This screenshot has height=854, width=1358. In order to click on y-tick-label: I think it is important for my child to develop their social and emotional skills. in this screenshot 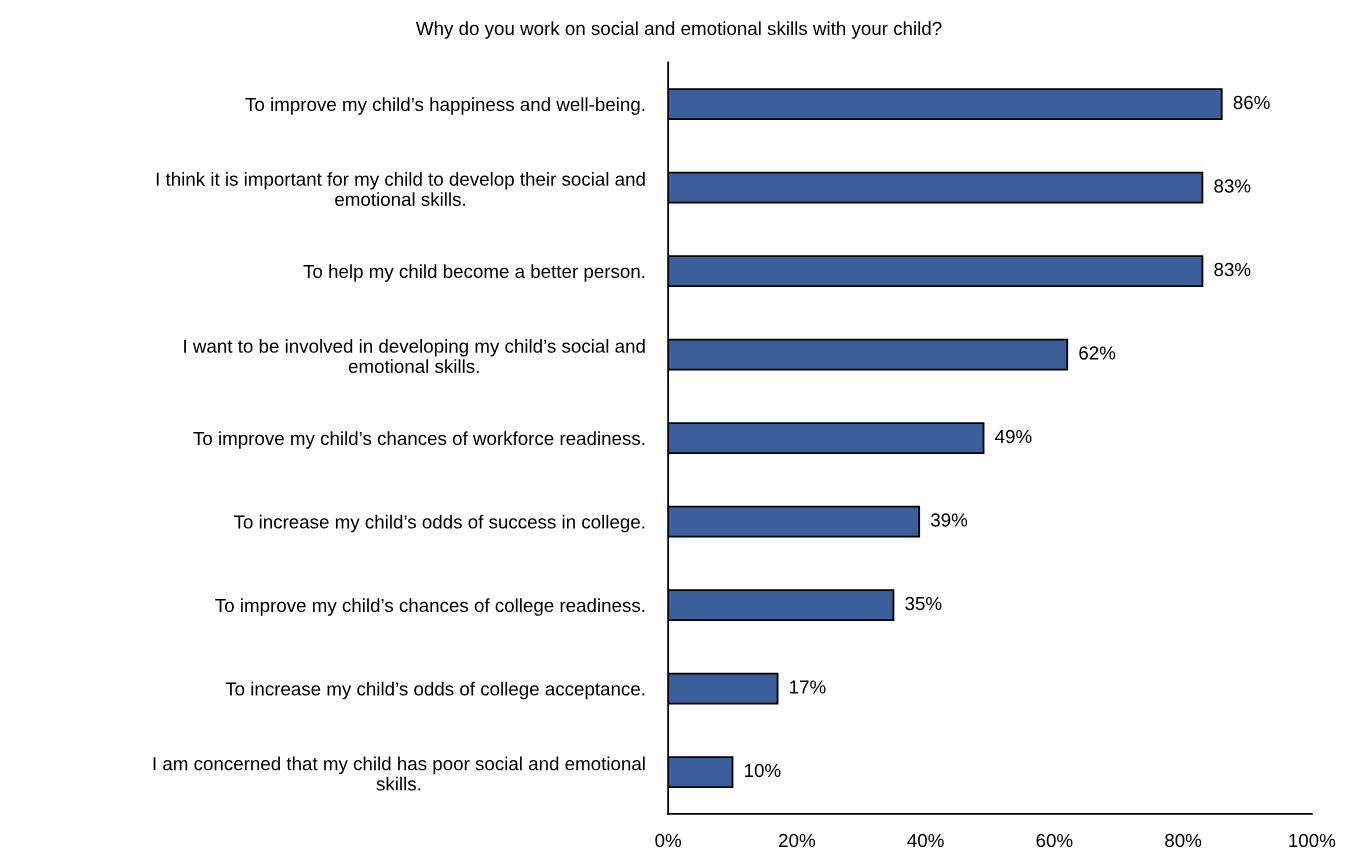, I will do `click(400, 189)`.